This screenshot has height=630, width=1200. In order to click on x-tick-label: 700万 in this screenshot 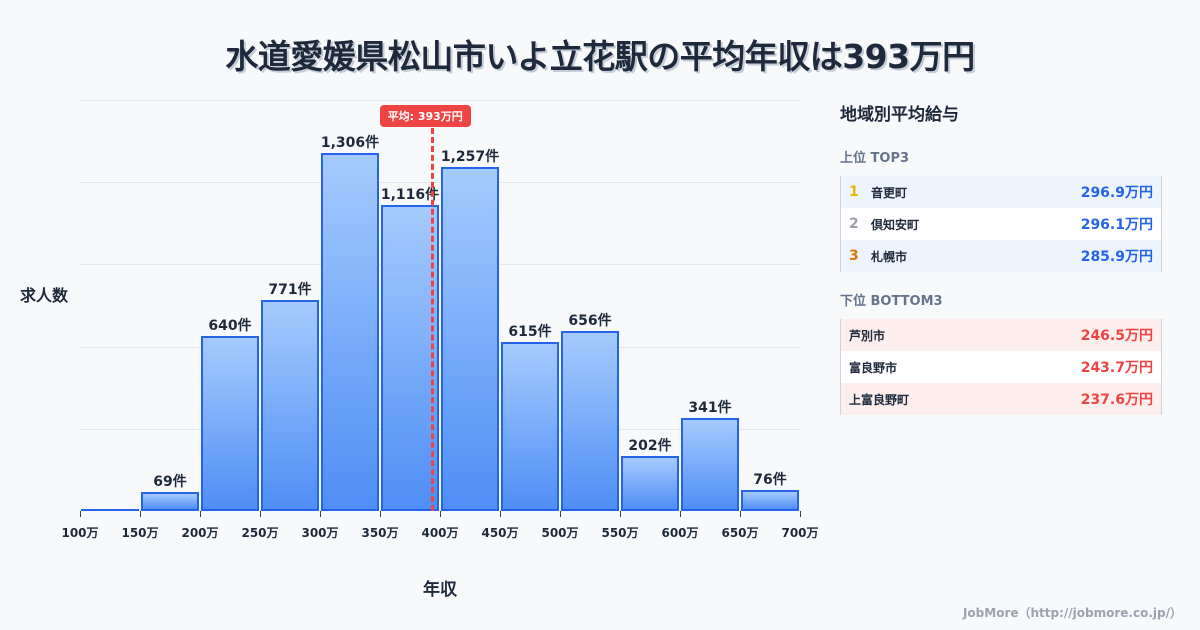, I will do `click(800, 533)`.